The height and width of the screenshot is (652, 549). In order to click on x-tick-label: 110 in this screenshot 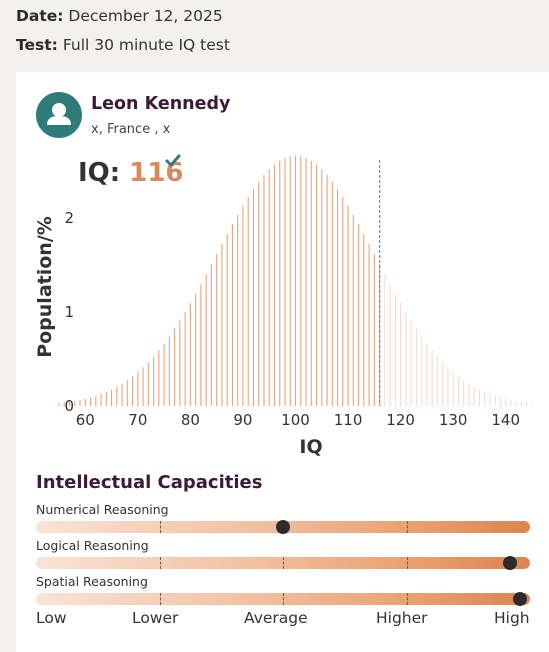, I will do `click(348, 420)`.